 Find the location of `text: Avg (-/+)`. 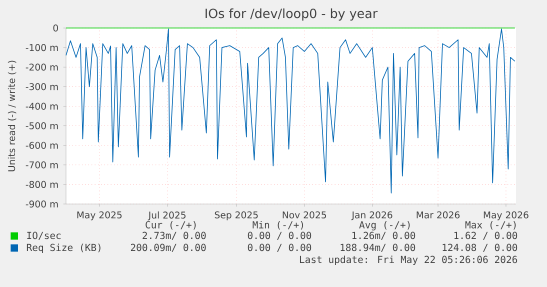

text: Avg (-/+) is located at coordinates (384, 225).